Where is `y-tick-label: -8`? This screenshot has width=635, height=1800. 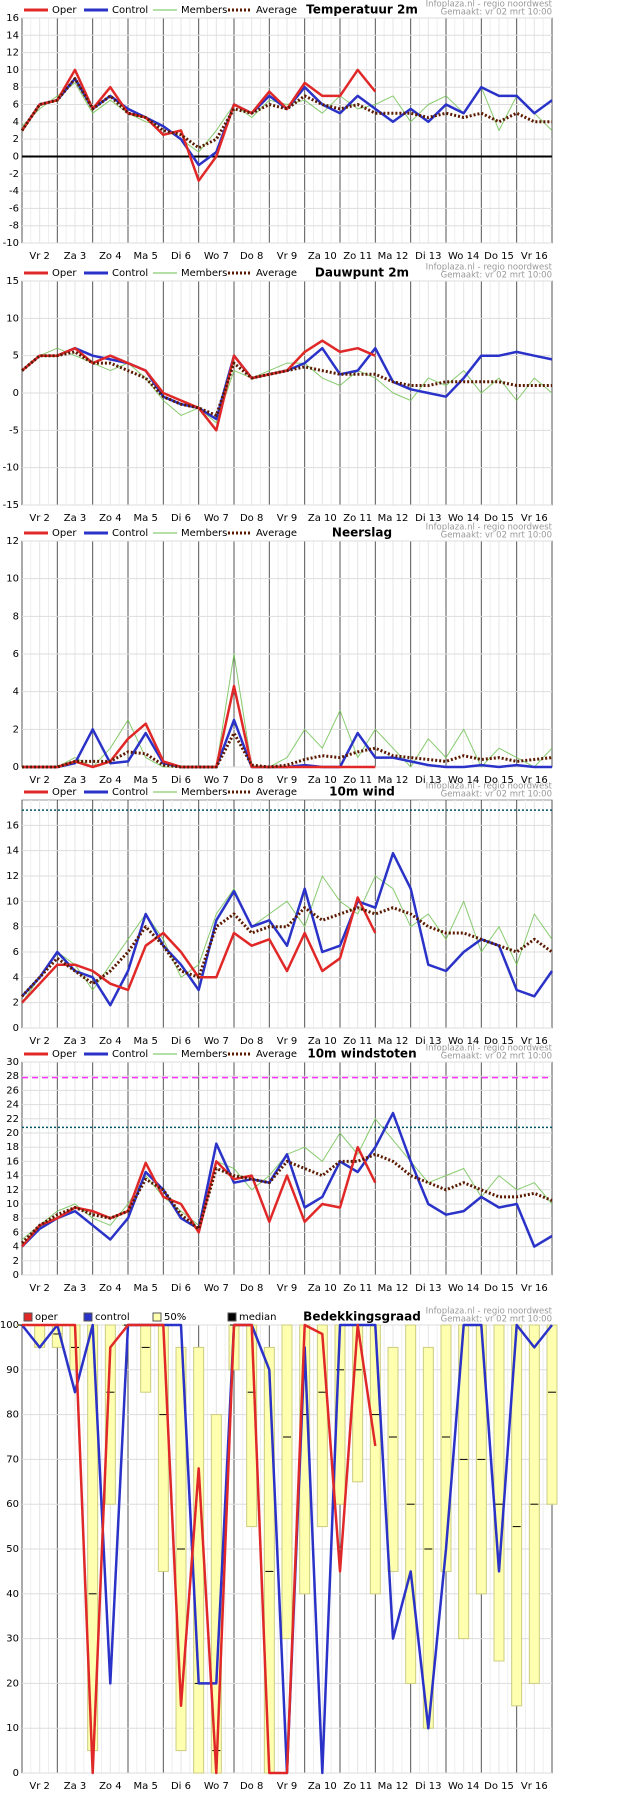
y-tick-label: -8 is located at coordinates (14, 226).